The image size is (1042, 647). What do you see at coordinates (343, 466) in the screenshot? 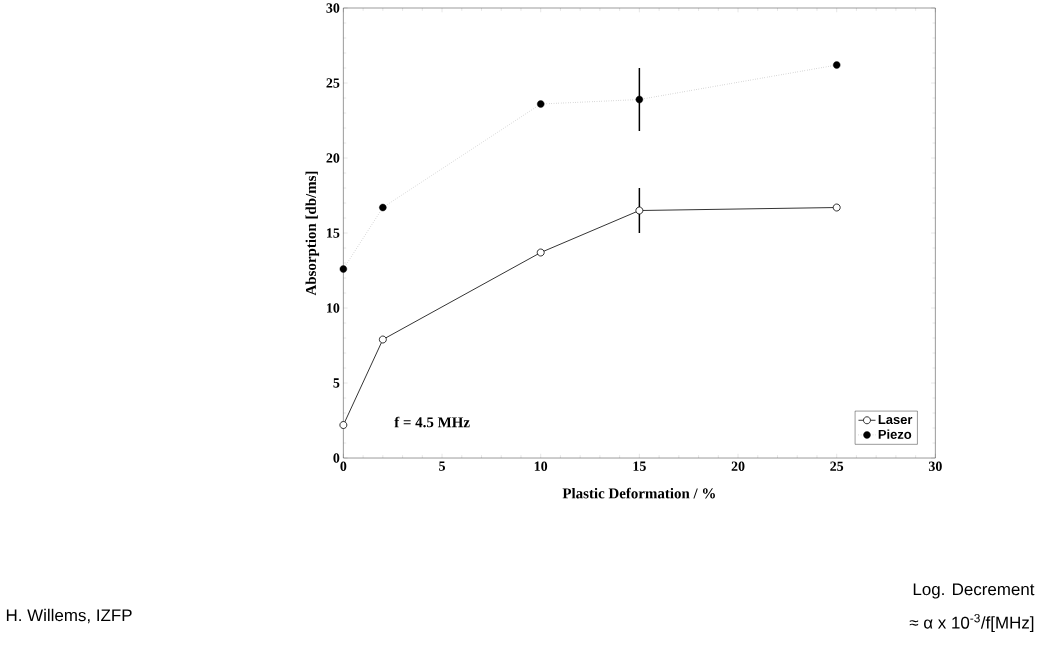
I see `x-tick-label: 0` at bounding box center [343, 466].